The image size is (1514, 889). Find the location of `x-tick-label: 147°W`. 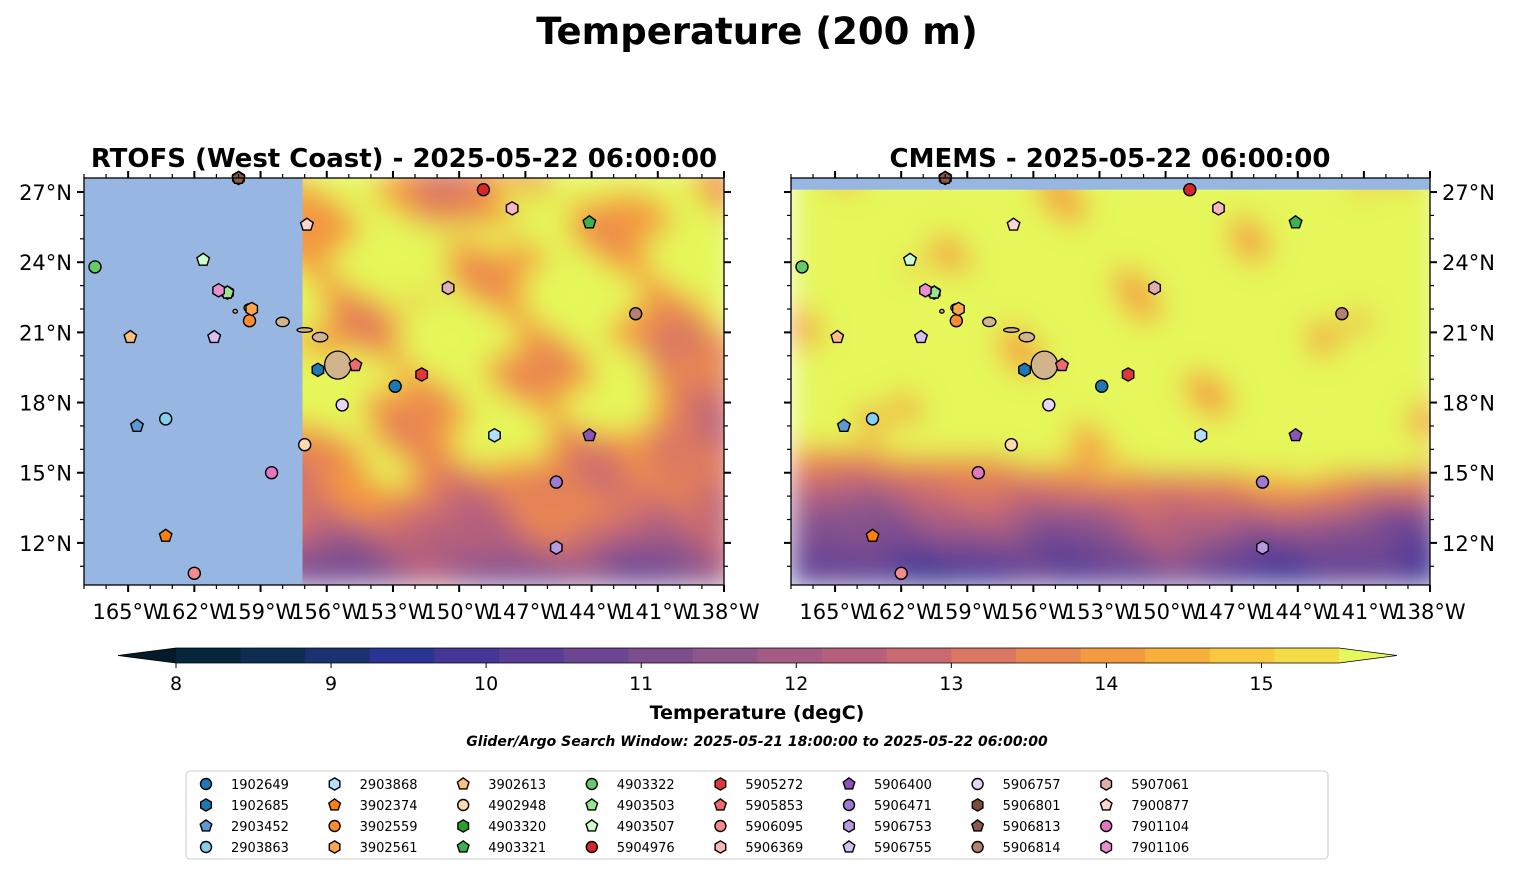

x-tick-label: 147°W is located at coordinates (1232, 612).